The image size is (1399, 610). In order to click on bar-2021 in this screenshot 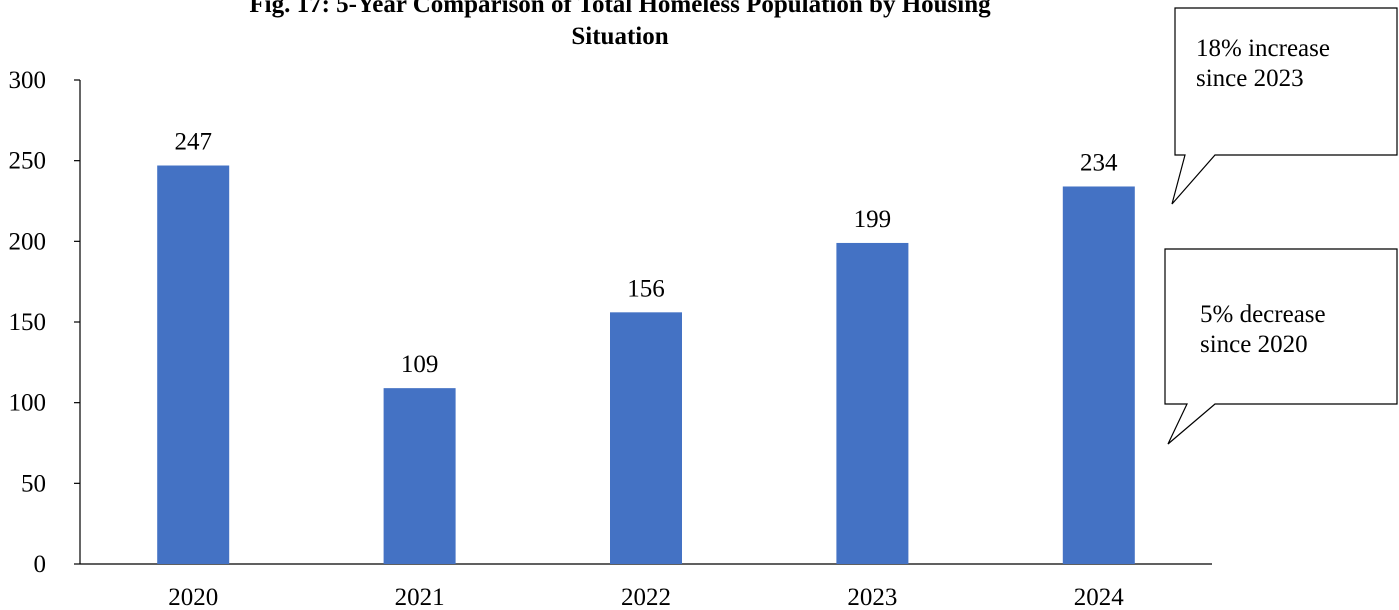, I will do `click(419, 476)`.